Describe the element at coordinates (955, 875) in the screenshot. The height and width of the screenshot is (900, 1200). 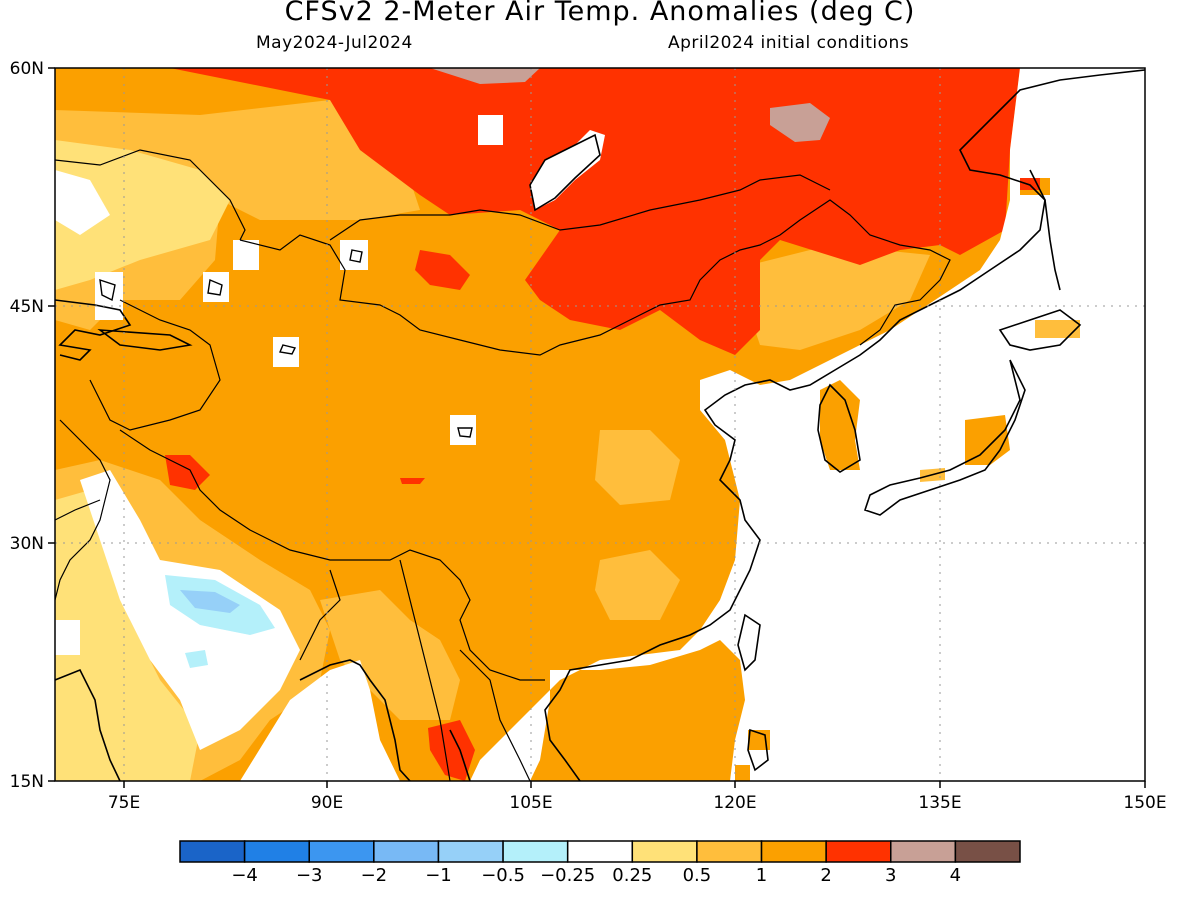
I see `colorbar-label: 4` at that location.